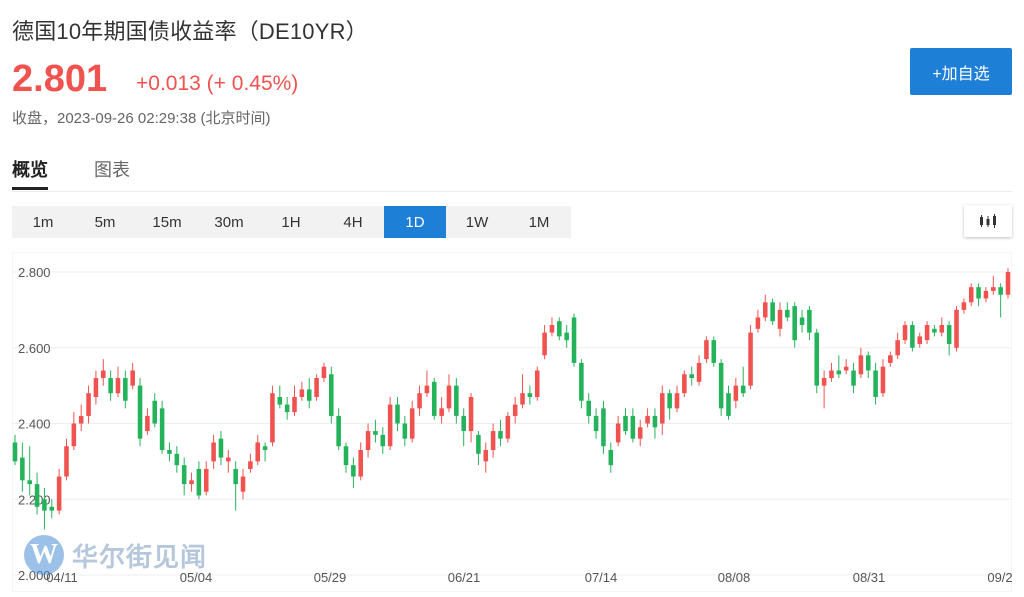  Describe the element at coordinates (415, 222) in the screenshot. I see `period-1d: 1D` at that location.